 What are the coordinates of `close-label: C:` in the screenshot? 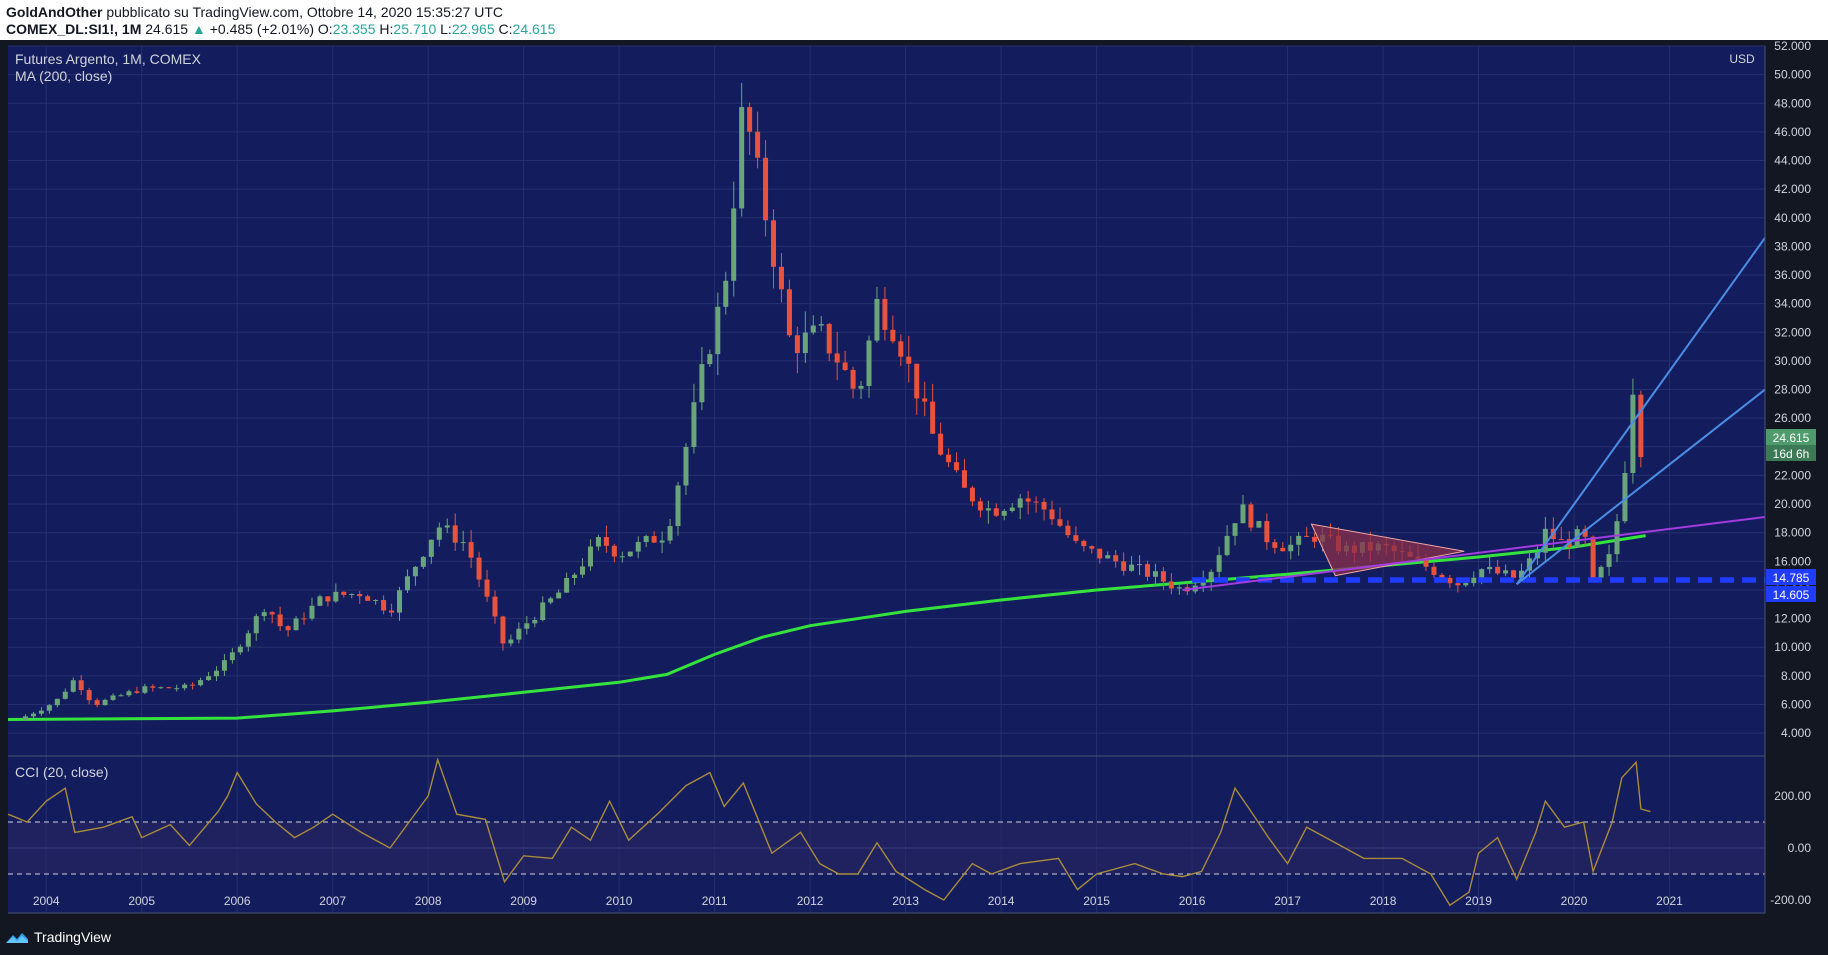 It's located at (505, 29).